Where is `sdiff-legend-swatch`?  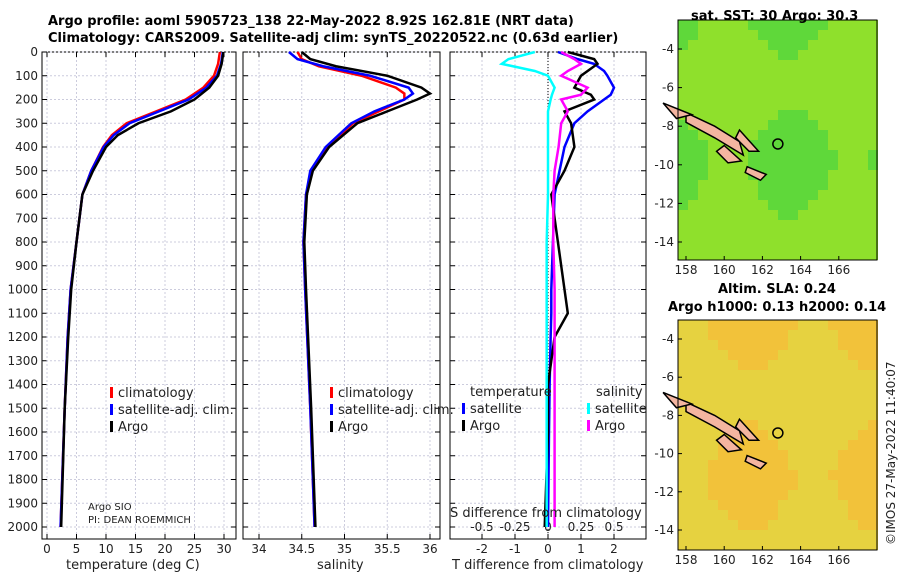
sdiff-legend-swatch is located at coordinates (588, 408).